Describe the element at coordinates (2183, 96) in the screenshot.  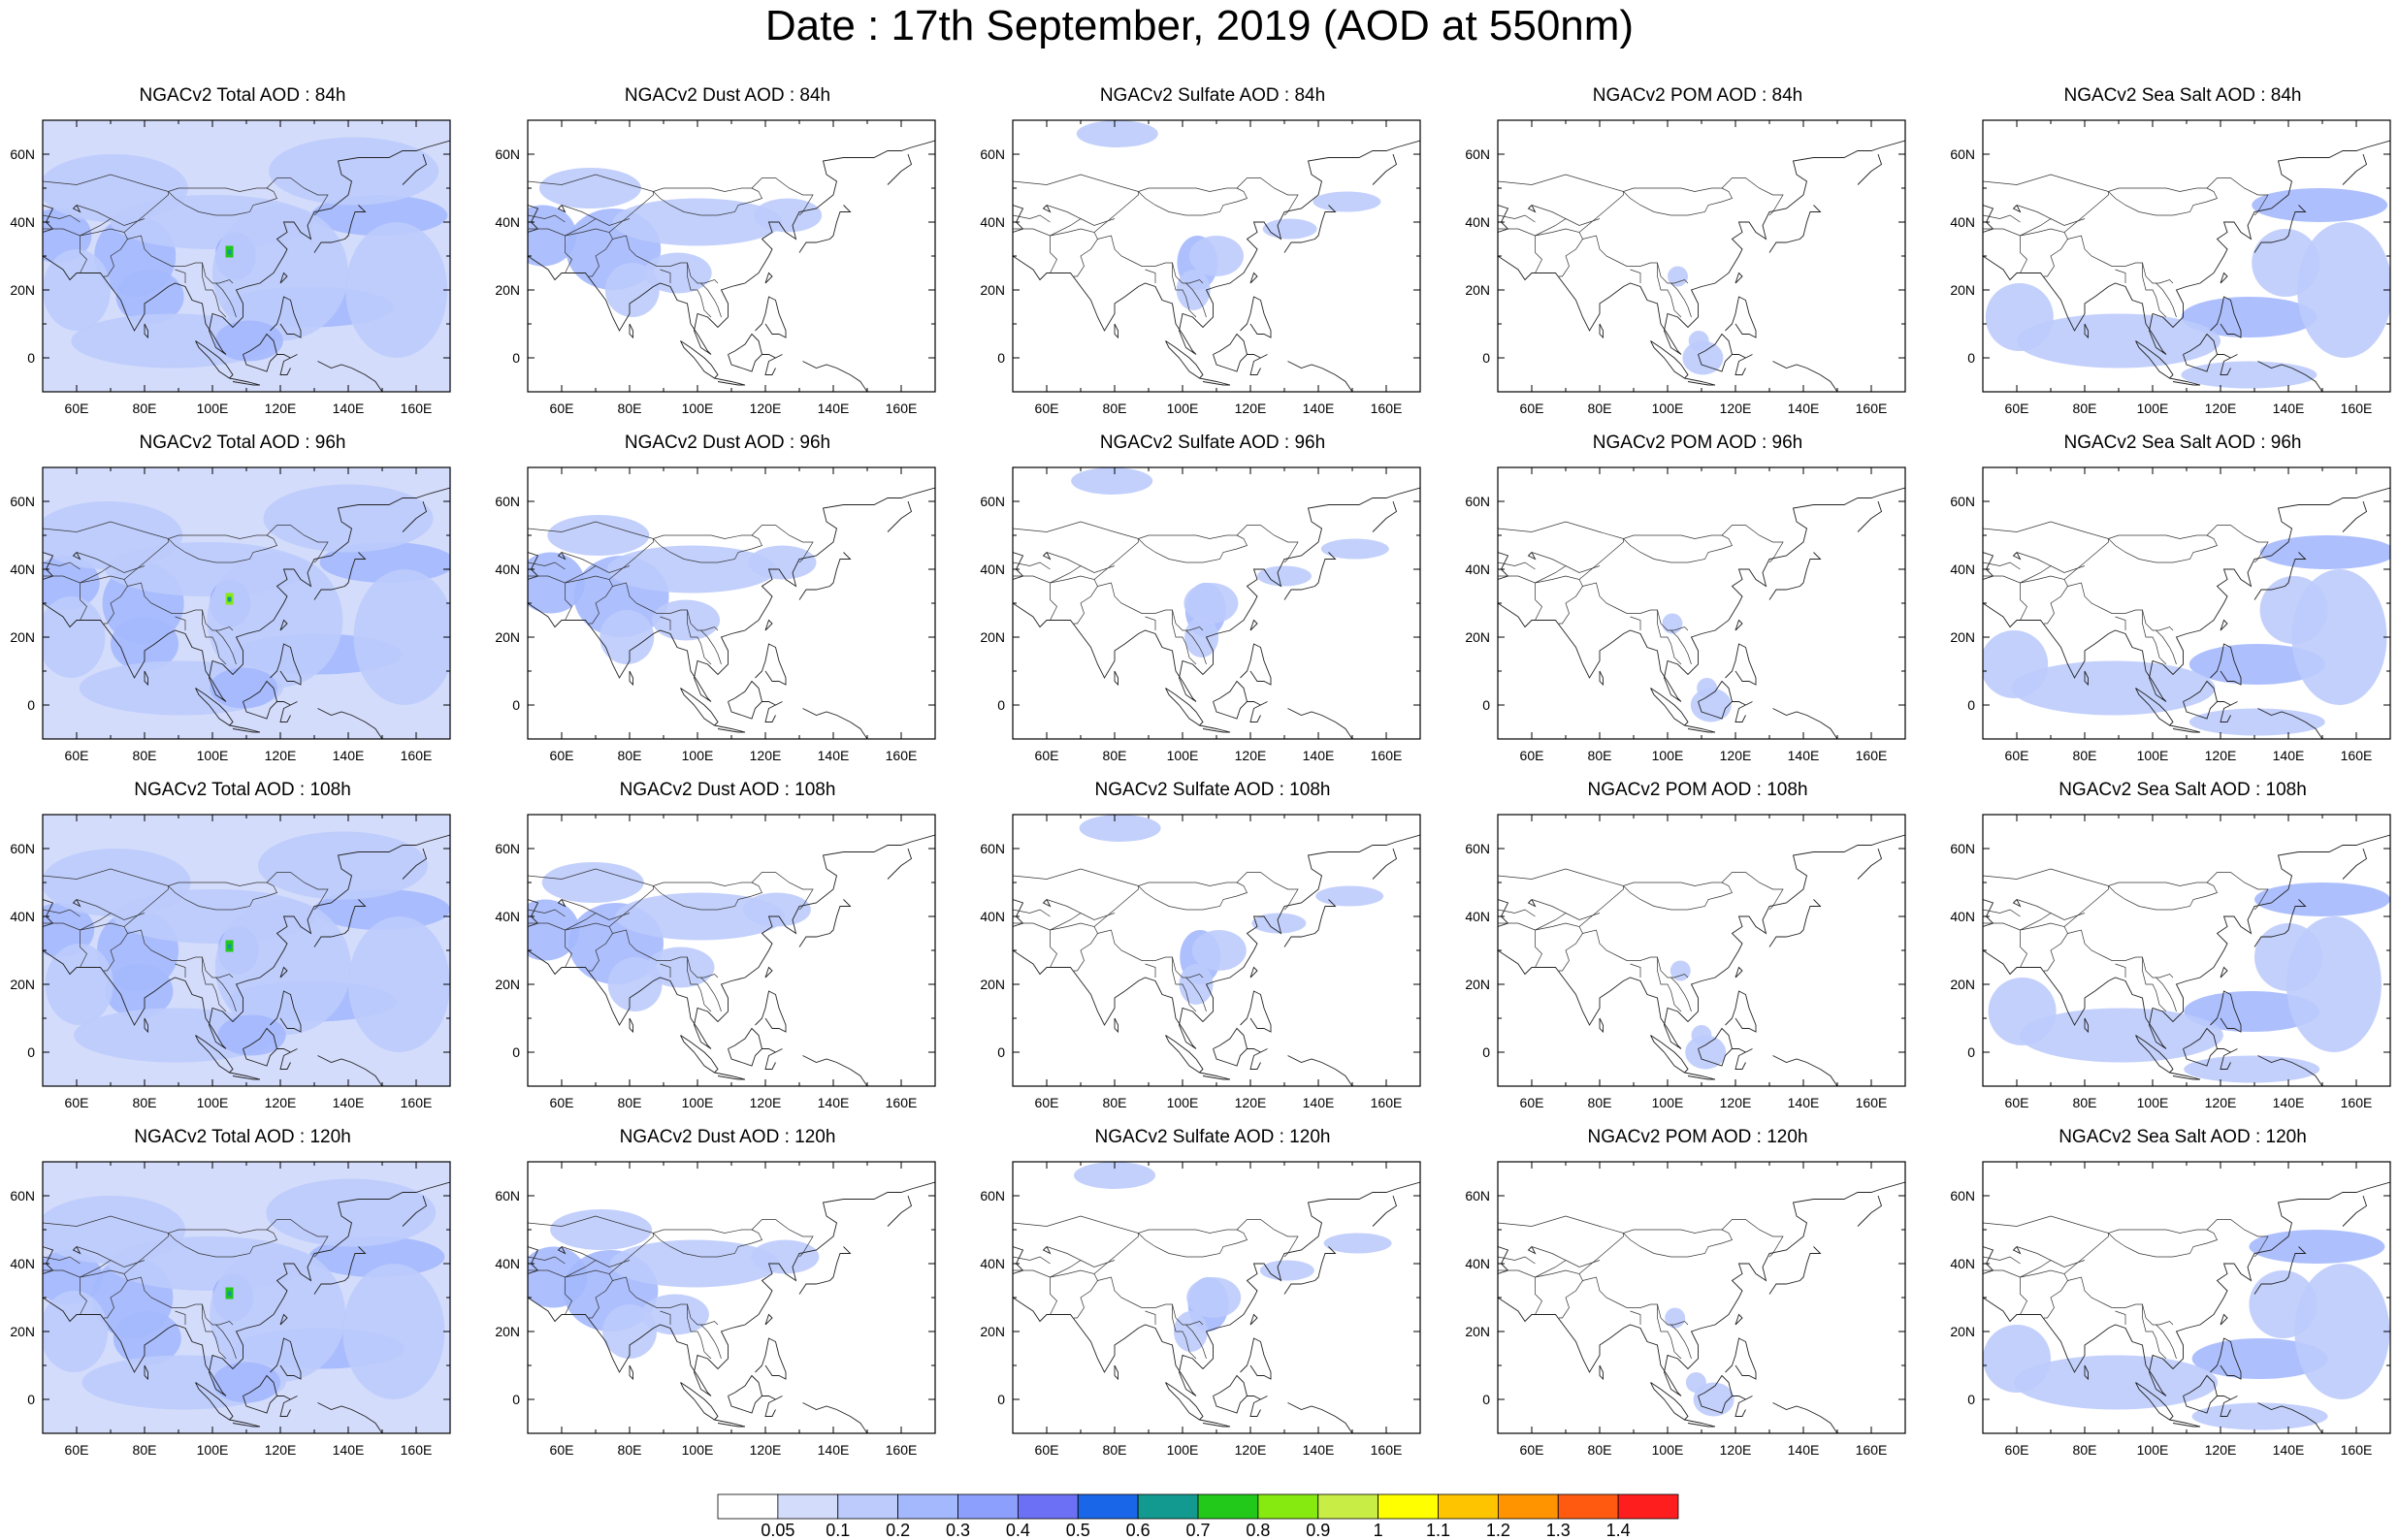
I see `panel-title: NGACv2 Sea Salt AOD : 84h` at that location.